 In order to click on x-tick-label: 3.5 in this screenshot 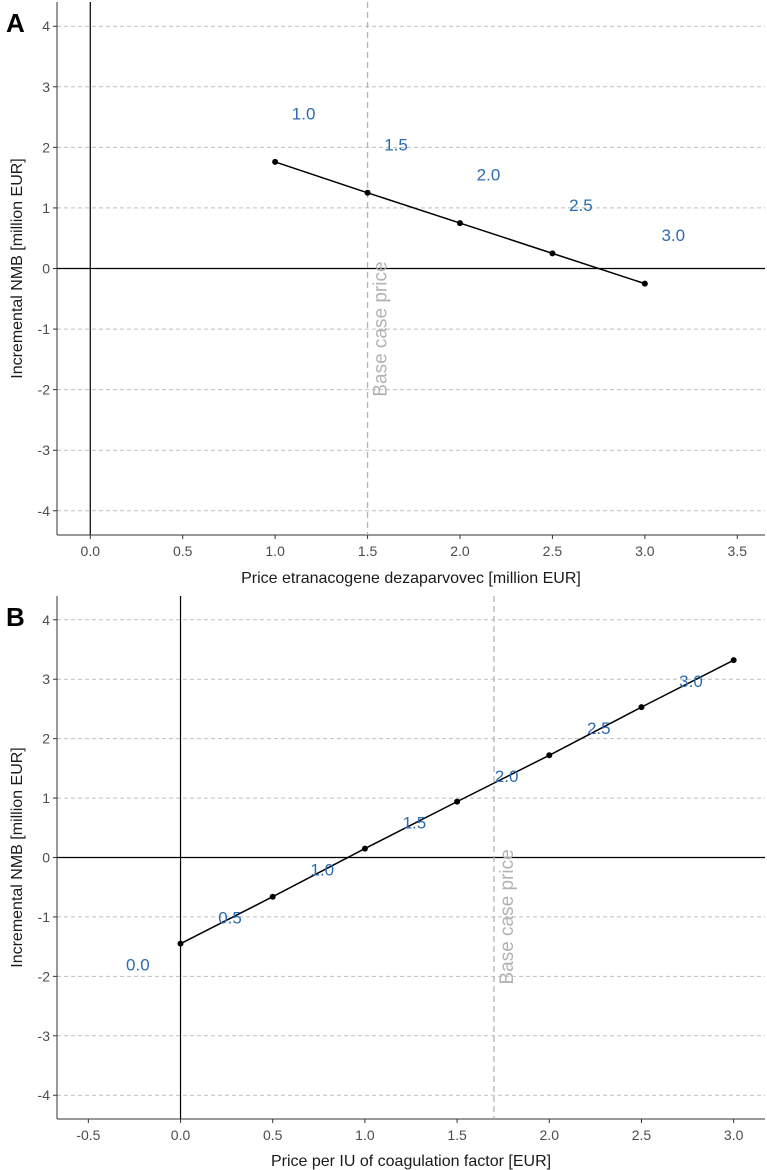, I will do `click(738, 551)`.